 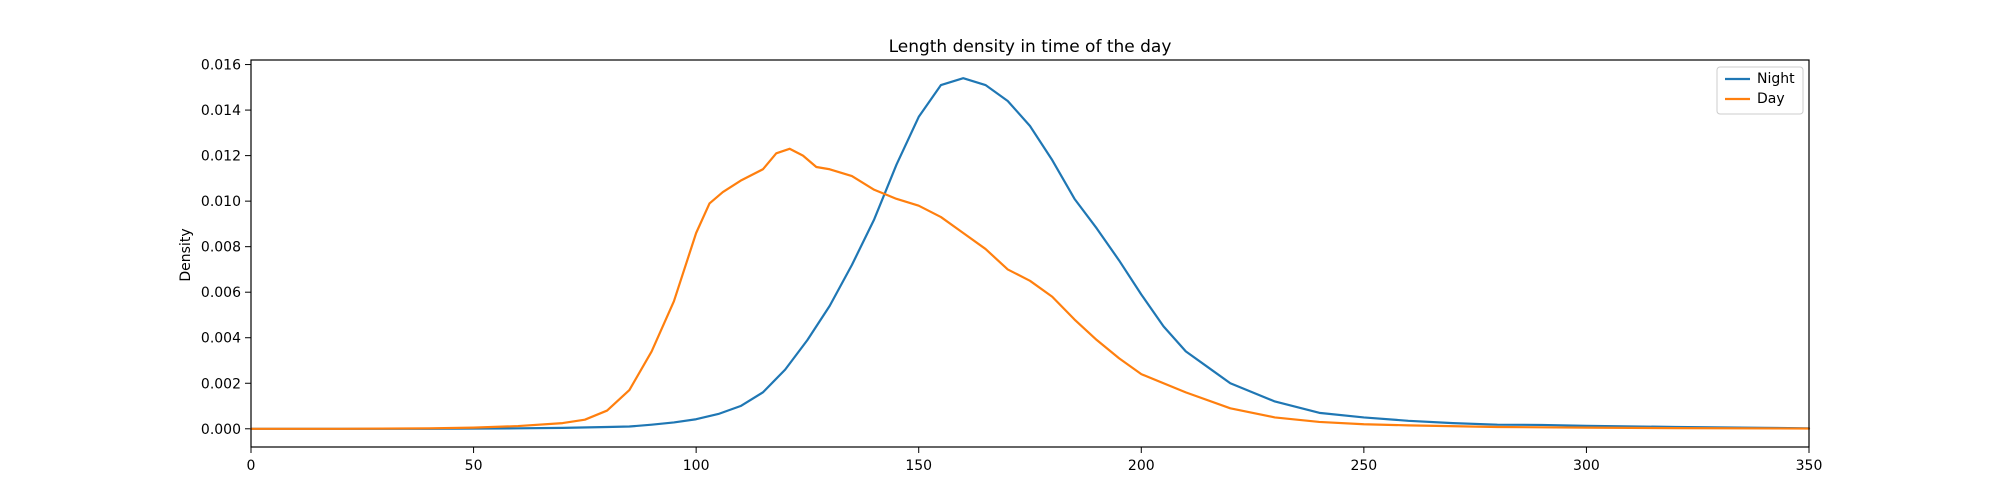 I want to click on chart-title: Length density in time of the day, so click(x=1030, y=47).